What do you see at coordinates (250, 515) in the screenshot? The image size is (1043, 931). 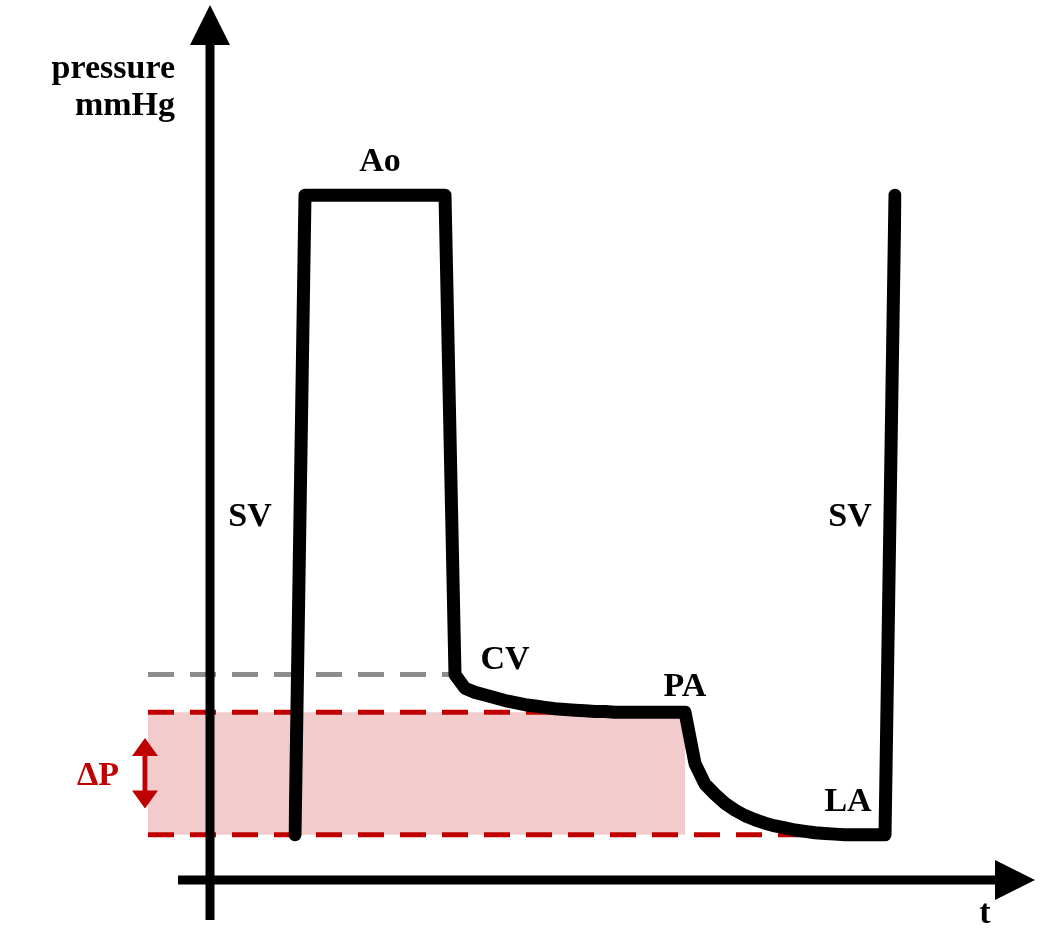 I see `text: SV` at bounding box center [250, 515].